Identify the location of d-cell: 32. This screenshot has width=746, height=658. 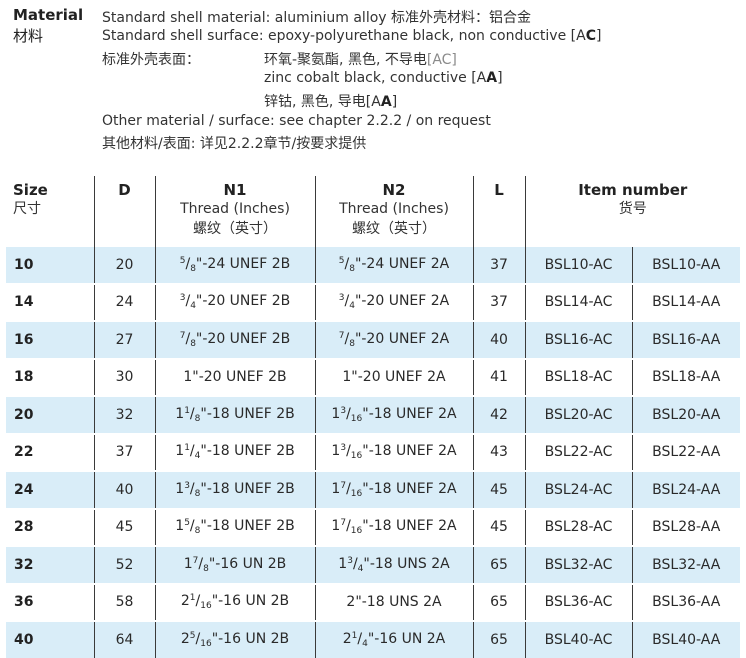
(124, 414).